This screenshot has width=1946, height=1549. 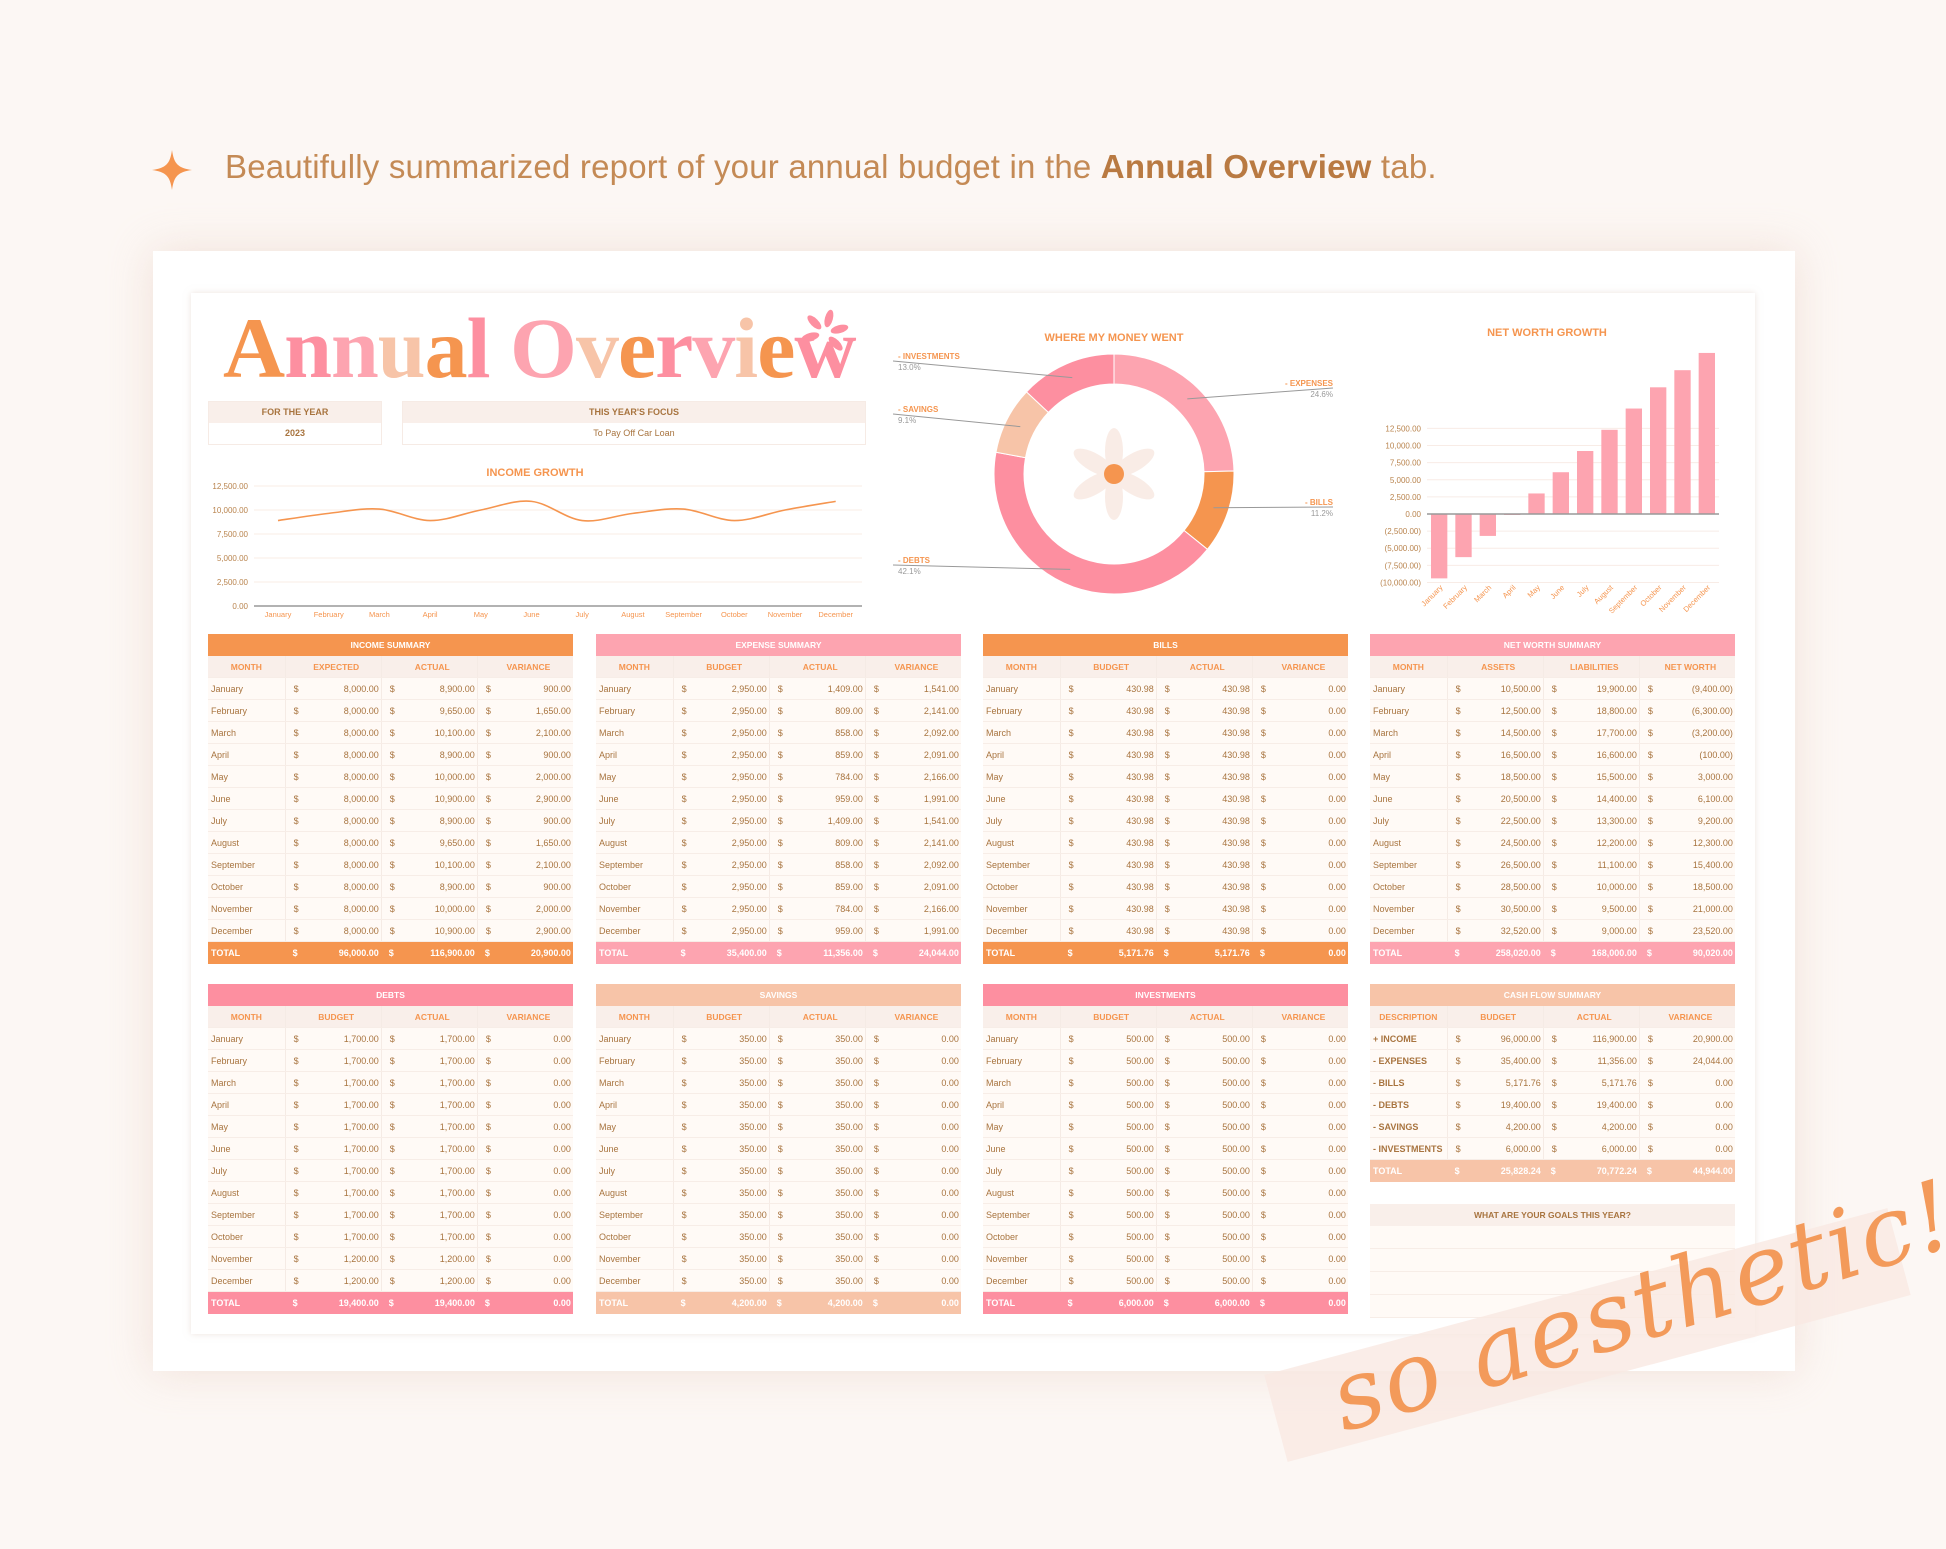 I want to click on value-cell: $24,500.00, so click(x=1494, y=842).